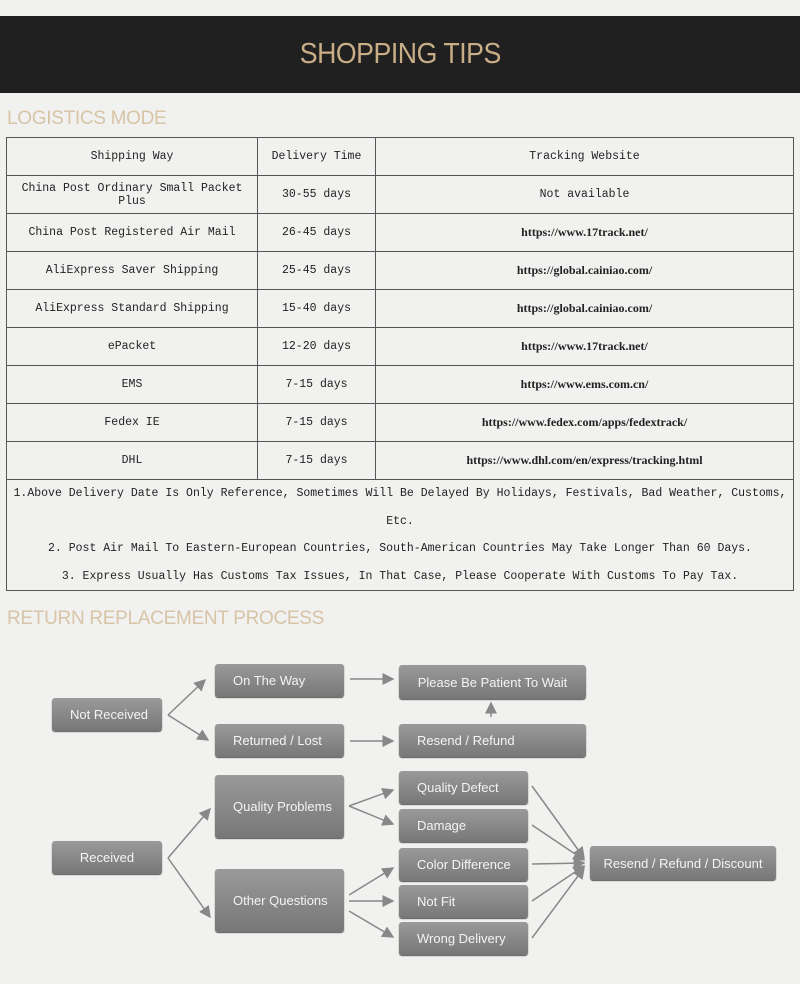 The height and width of the screenshot is (984, 800). What do you see at coordinates (584, 156) in the screenshot?
I see `column-header: Tracking Website` at bounding box center [584, 156].